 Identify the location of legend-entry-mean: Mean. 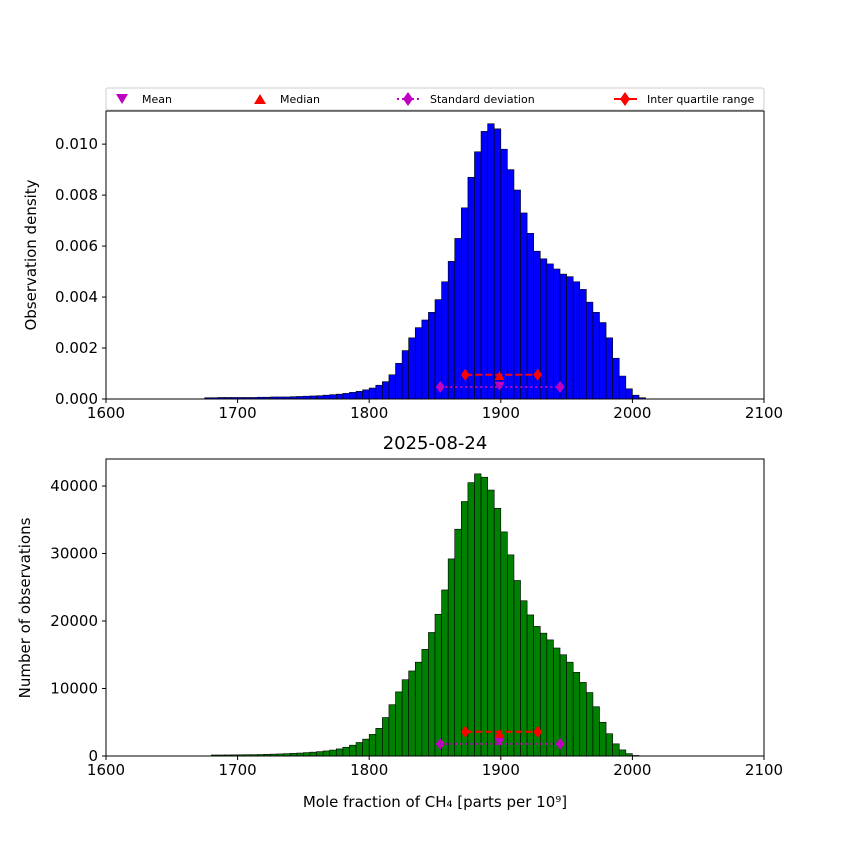
(144, 99).